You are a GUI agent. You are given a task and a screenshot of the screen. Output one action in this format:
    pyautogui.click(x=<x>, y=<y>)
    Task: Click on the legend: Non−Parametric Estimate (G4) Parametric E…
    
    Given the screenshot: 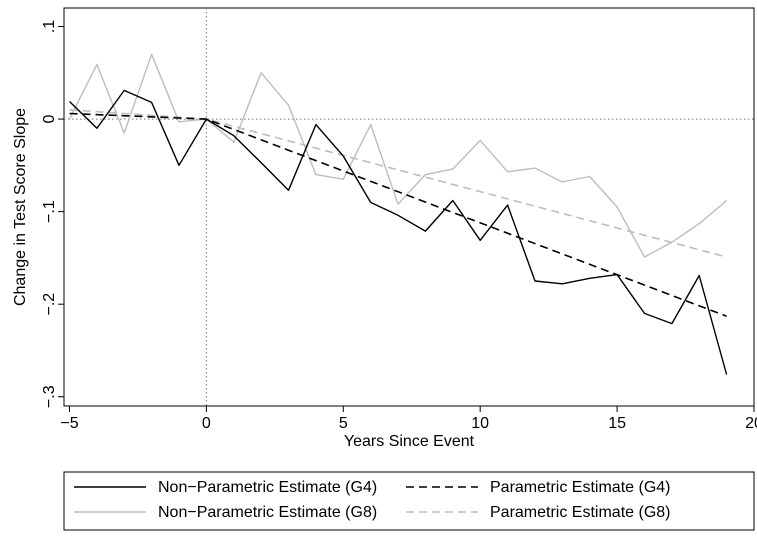 What is the action you would take?
    pyautogui.click(x=409, y=501)
    